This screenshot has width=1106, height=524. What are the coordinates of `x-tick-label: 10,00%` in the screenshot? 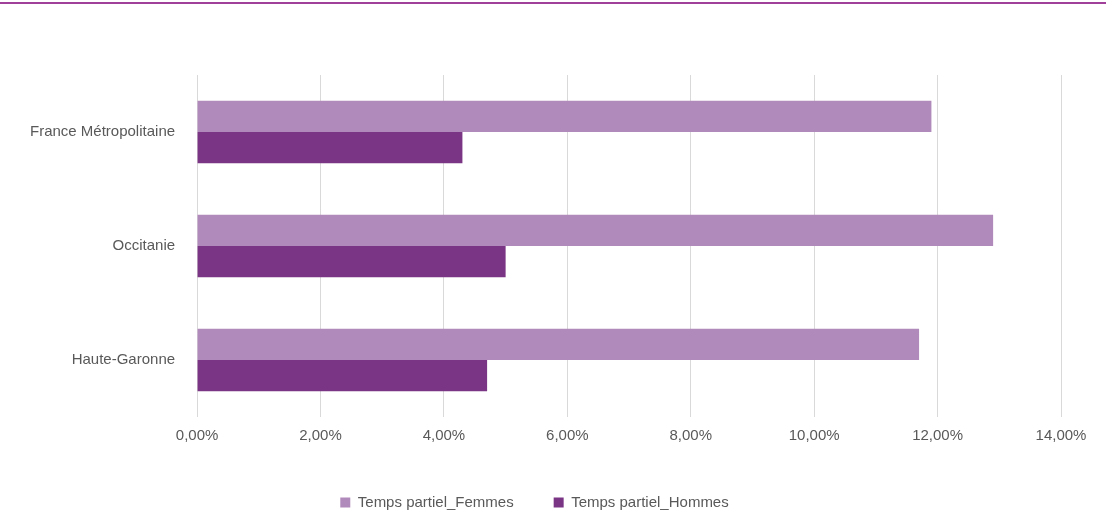 It's located at (814, 435).